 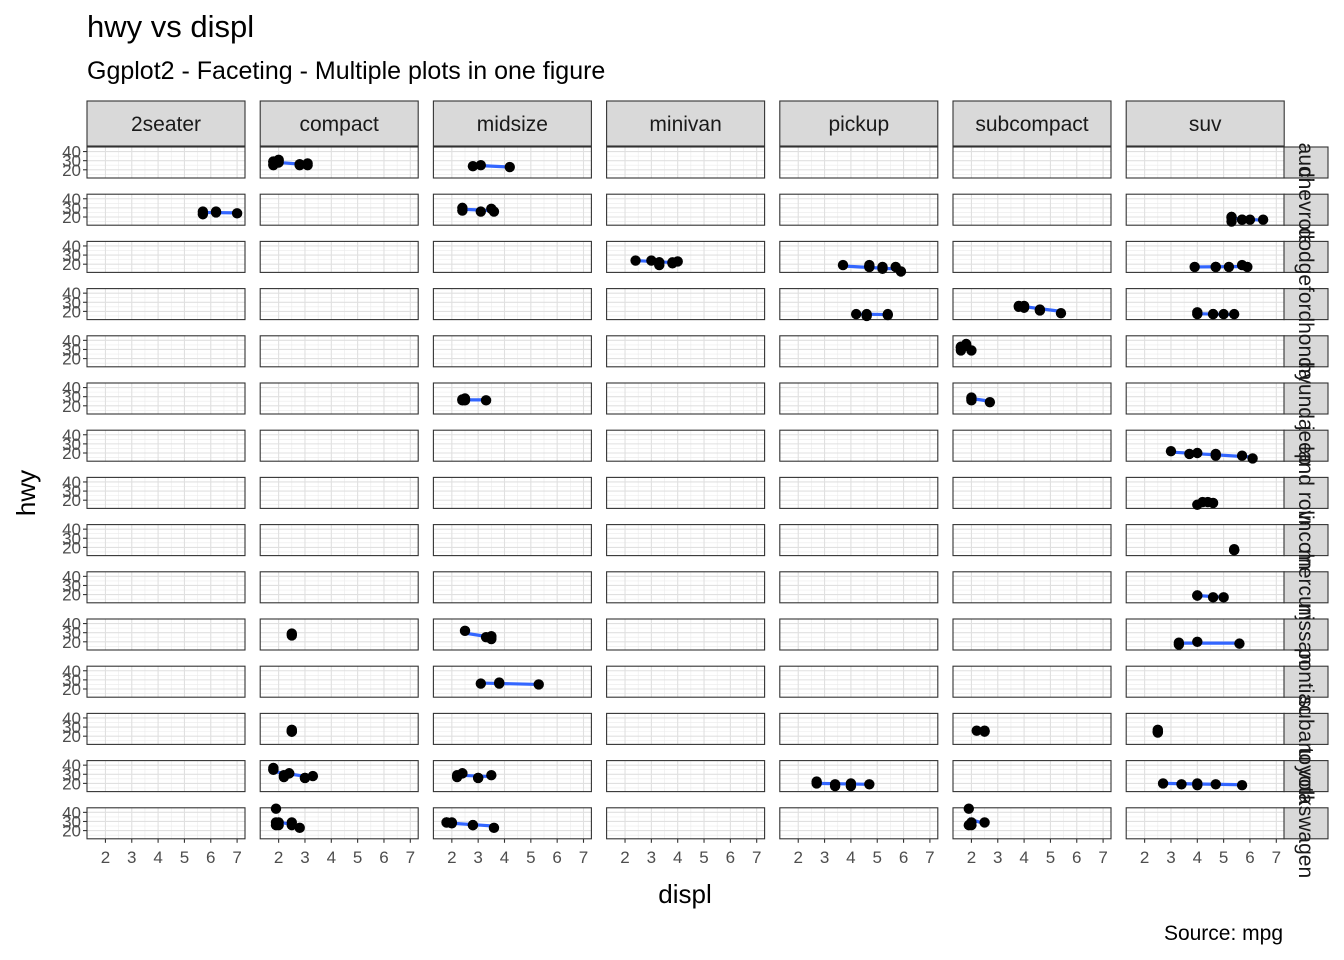 I want to click on row-strip-pontiac, so click(x=1306, y=681).